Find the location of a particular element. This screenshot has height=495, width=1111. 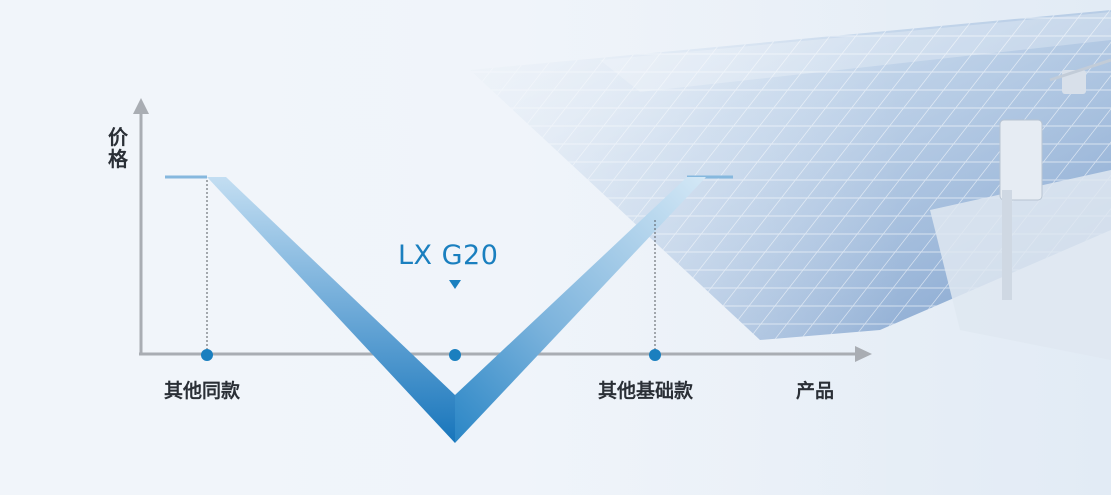

marker-label-right: 其他基础款 is located at coordinates (646, 391).